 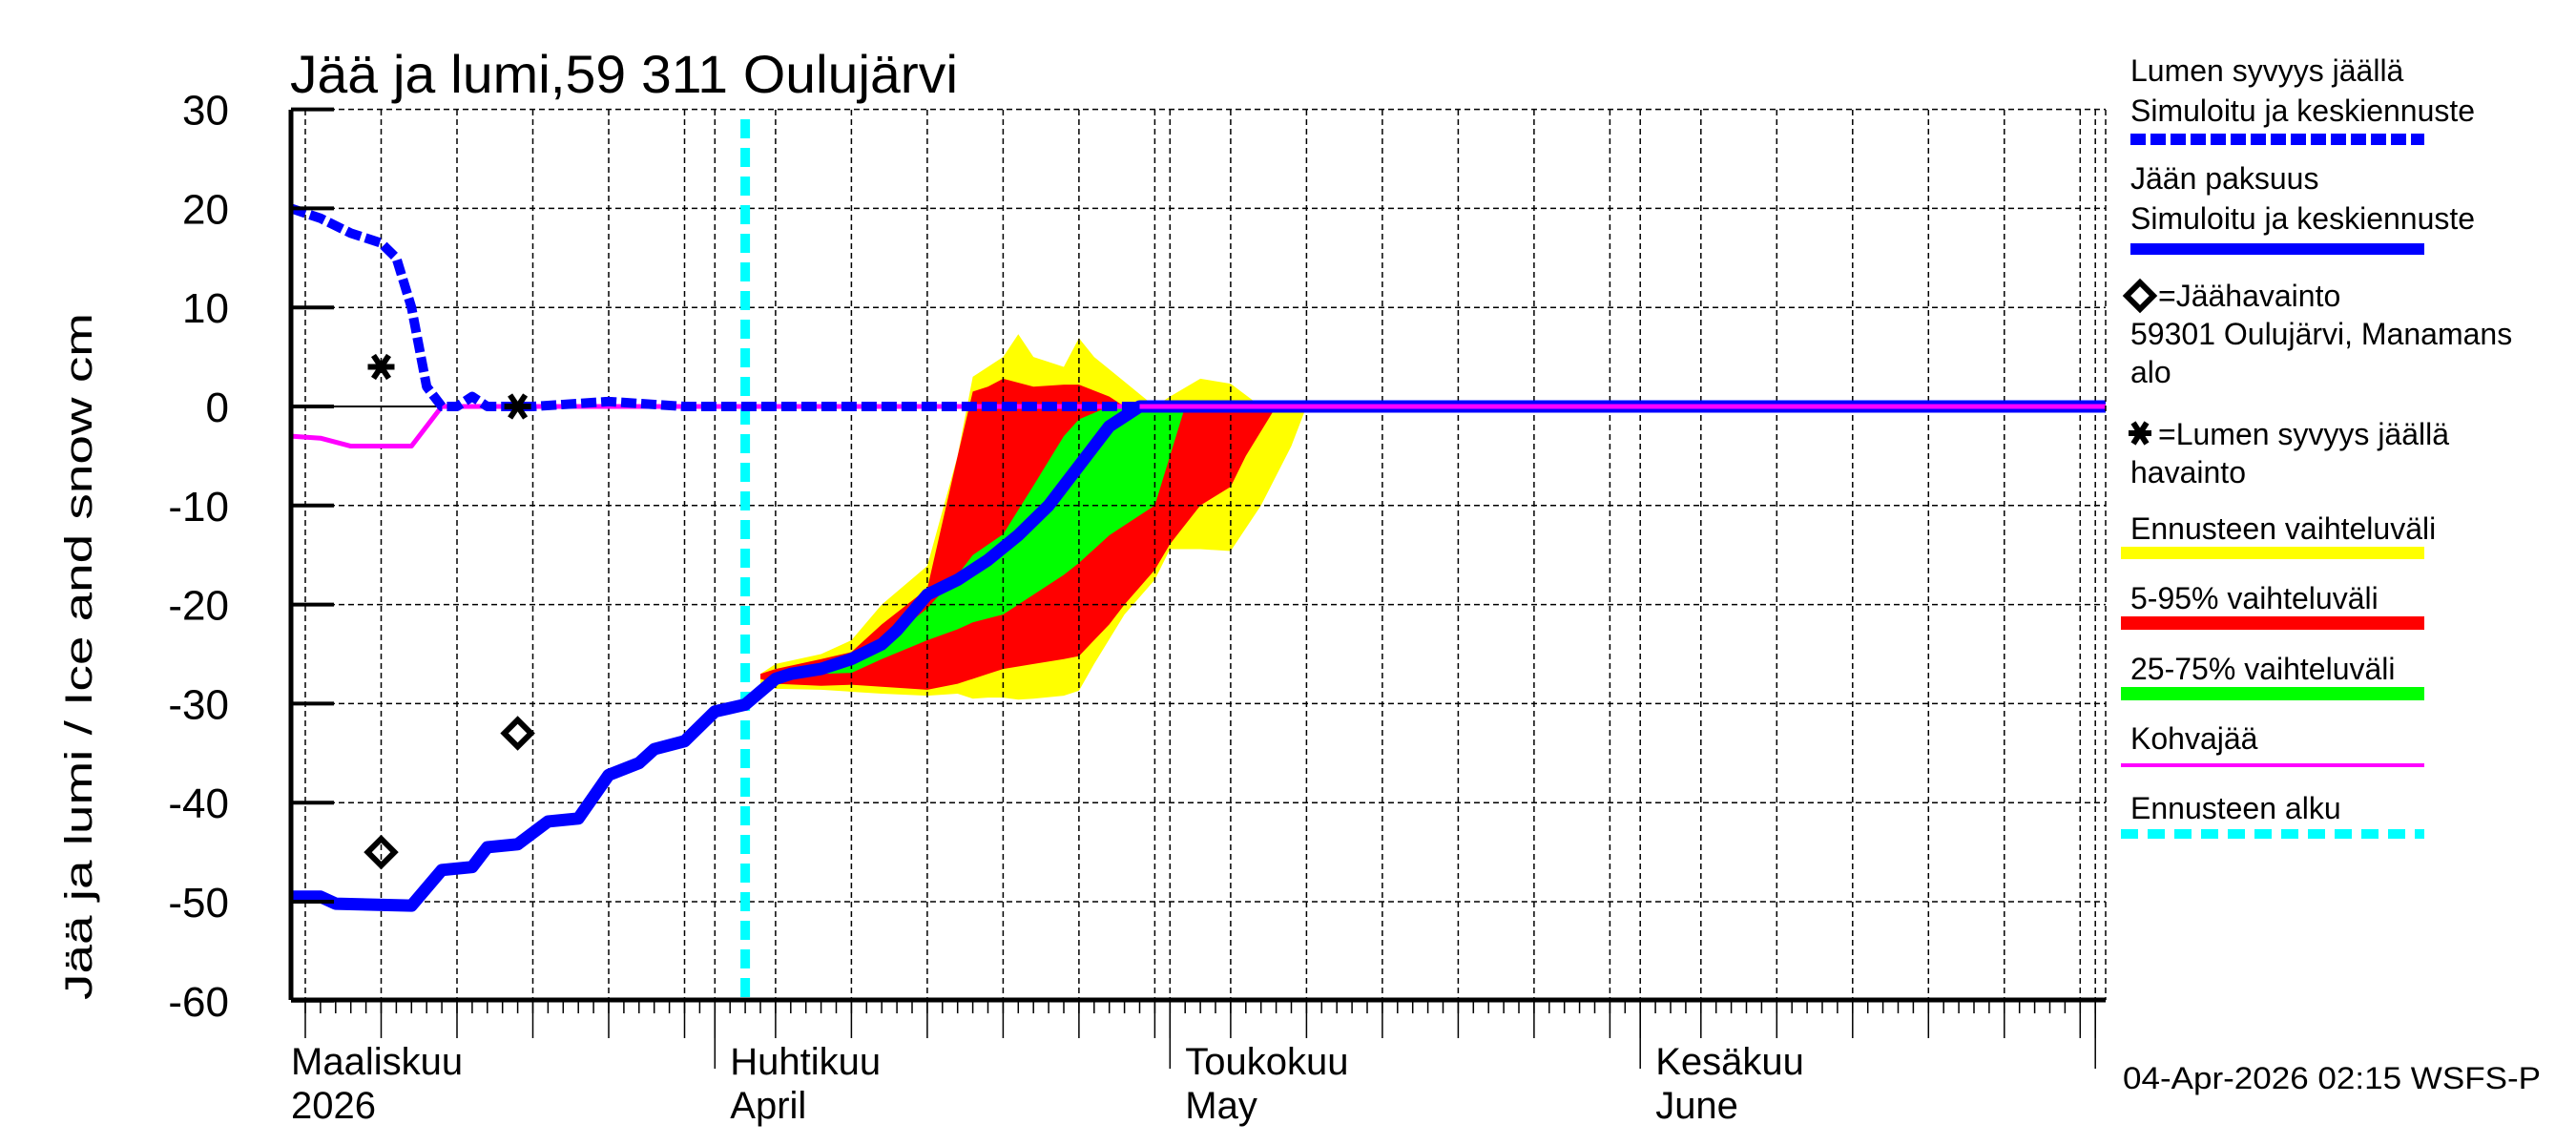 I want to click on legend-snow-obs-title: =Lumen syvyys jäällä, so click(x=2303, y=434).